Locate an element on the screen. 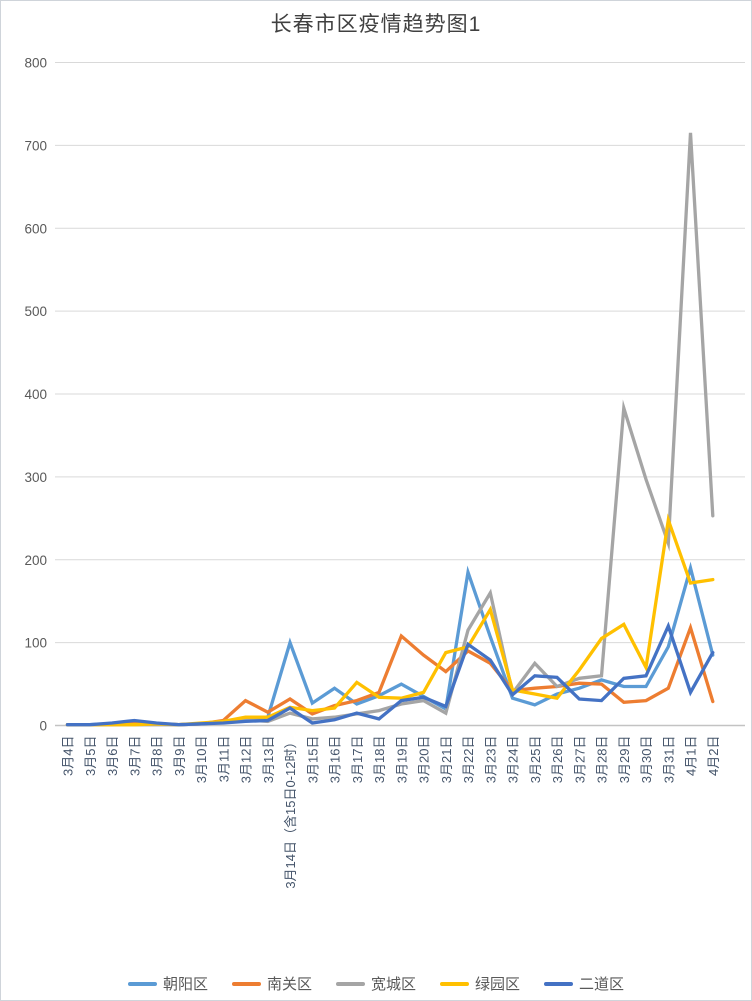 The width and height of the screenshot is (752, 1001). y-tick-label: 400 is located at coordinates (35, 394).